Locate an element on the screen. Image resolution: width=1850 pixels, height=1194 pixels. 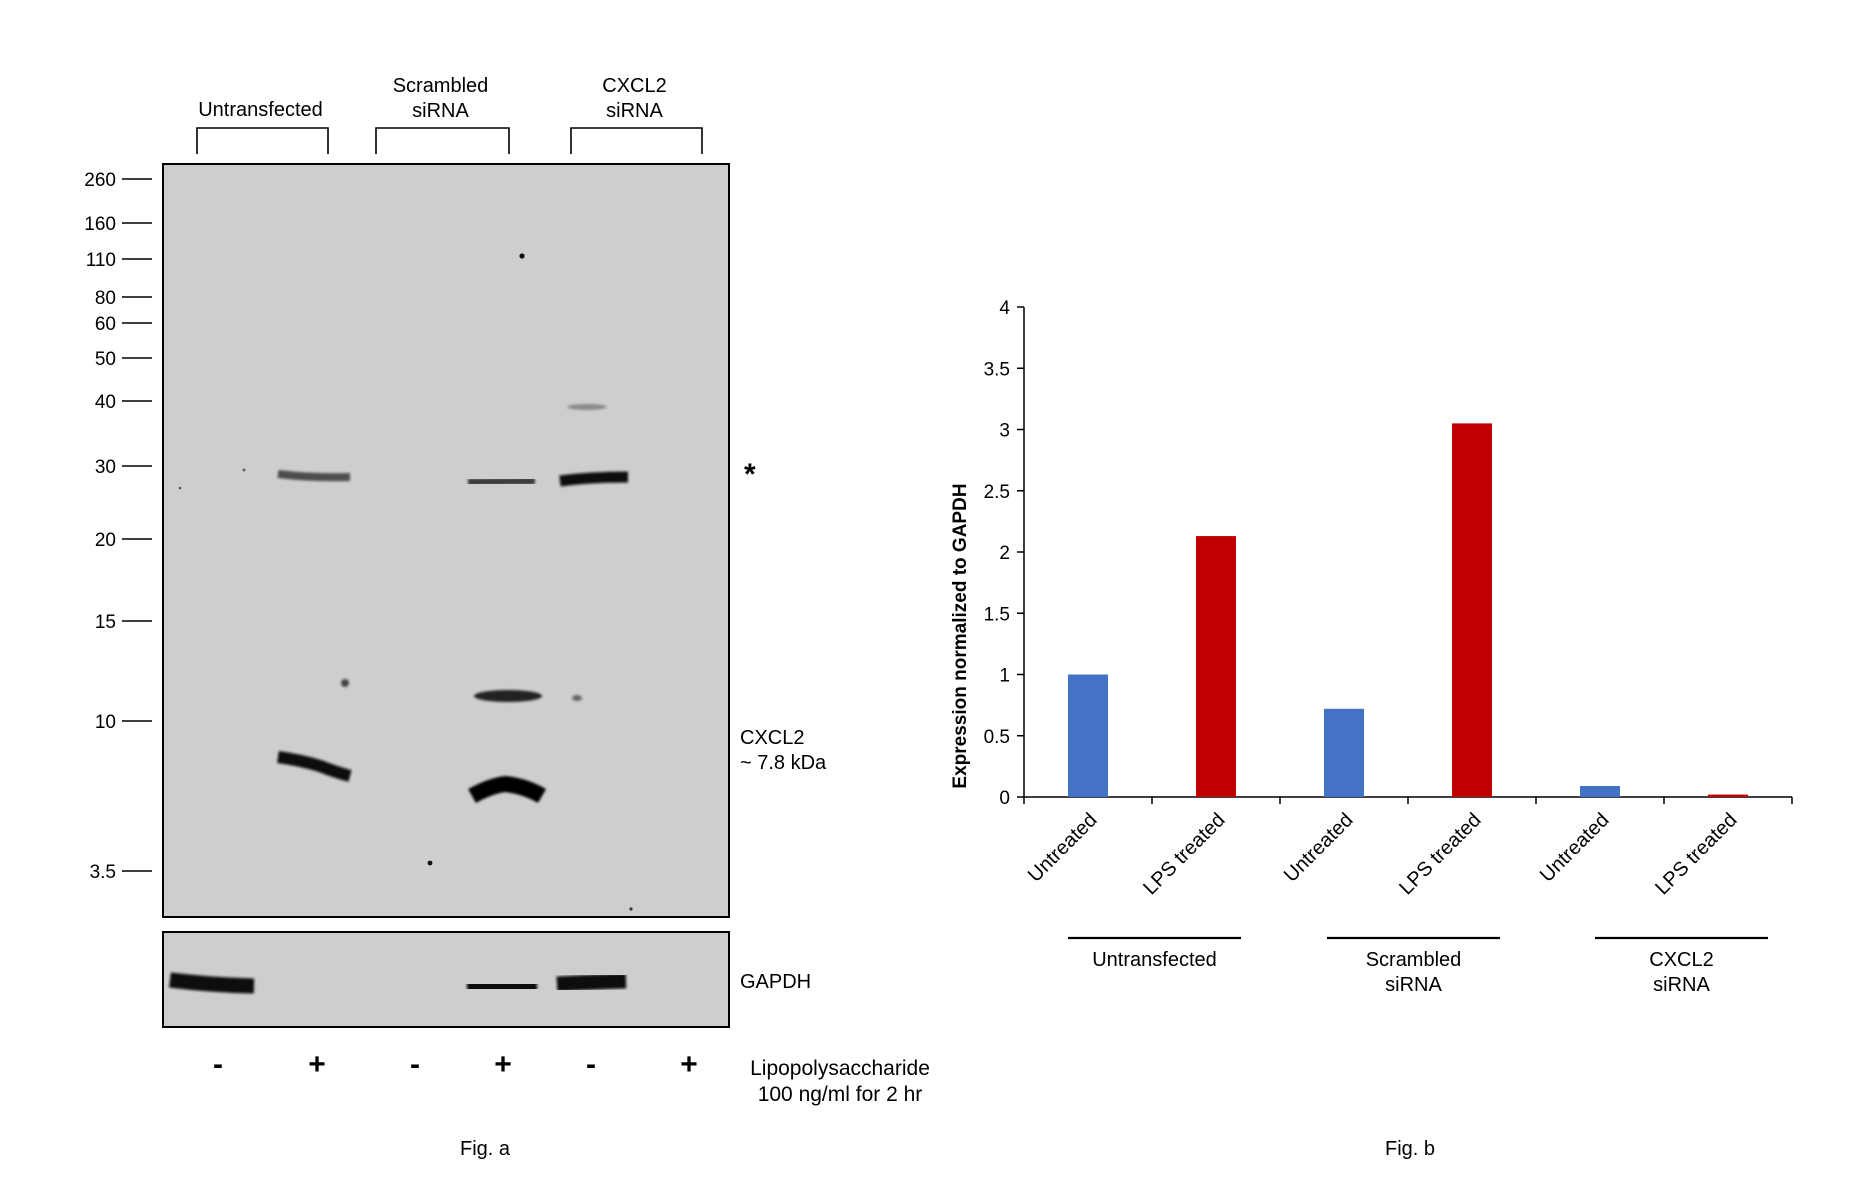
chart-bars is located at coordinates (1408, 610).